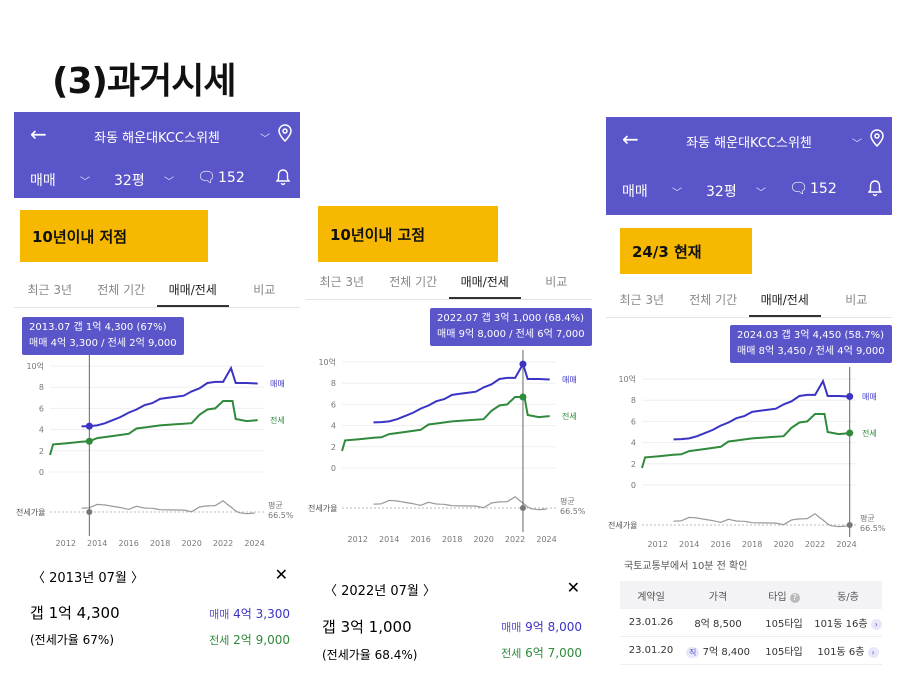 The image size is (912, 684). I want to click on col-date: 계약일, so click(651, 597).